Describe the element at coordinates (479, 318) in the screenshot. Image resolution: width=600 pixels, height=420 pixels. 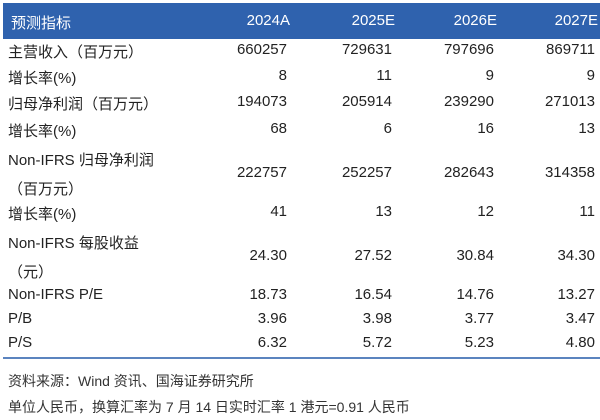
I see `row-value: 3.77` at that location.